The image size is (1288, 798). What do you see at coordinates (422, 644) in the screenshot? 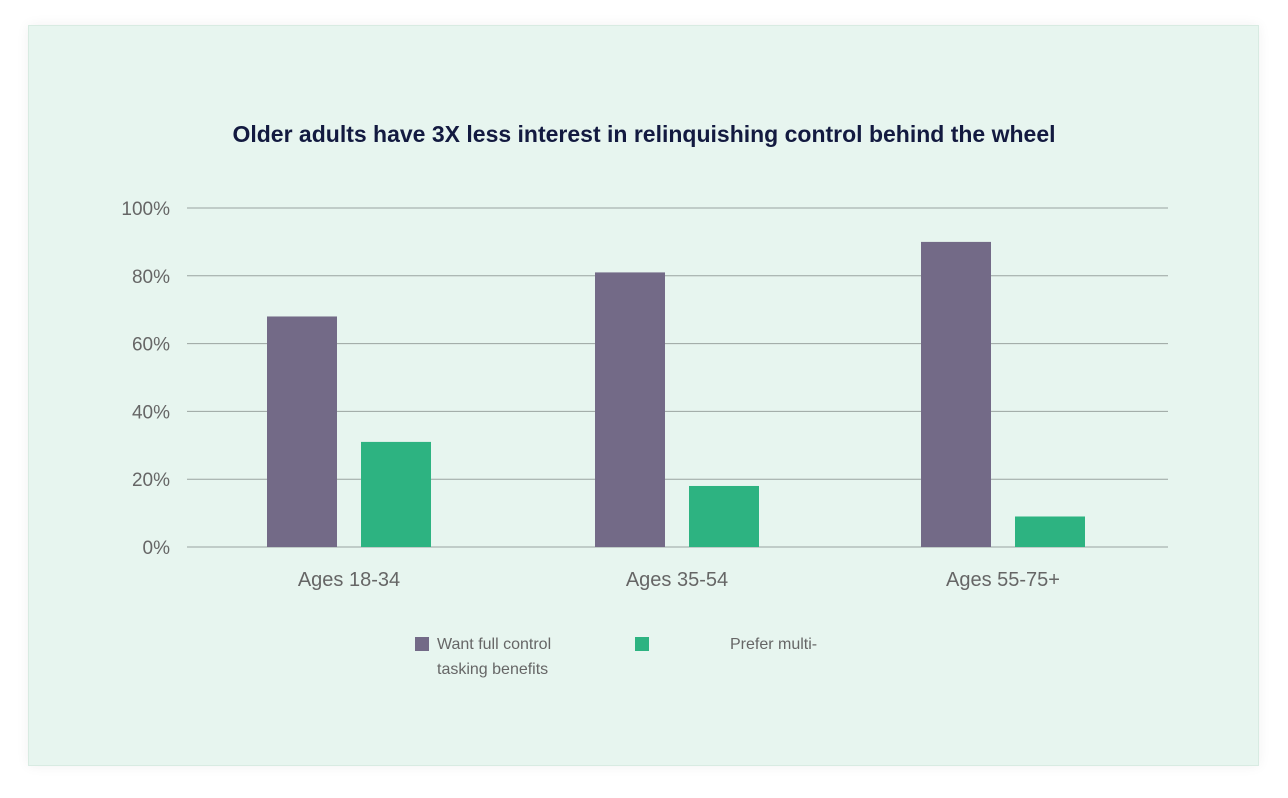
I see `legend-swatch-want-full-control` at bounding box center [422, 644].